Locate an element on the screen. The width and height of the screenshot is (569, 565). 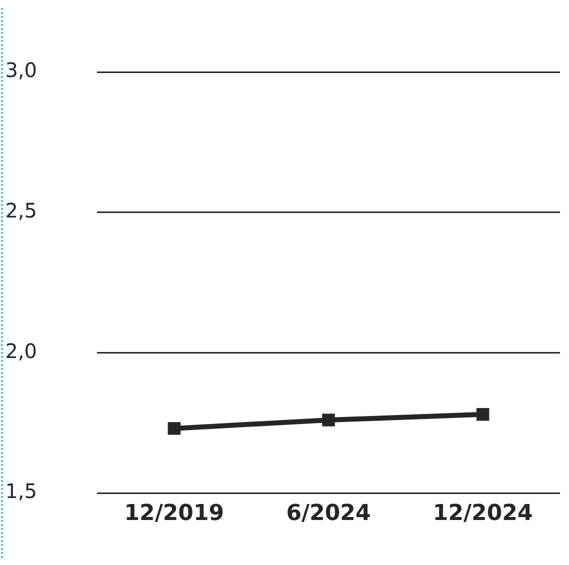
y-tick-label: 1,5 is located at coordinates (21, 491).